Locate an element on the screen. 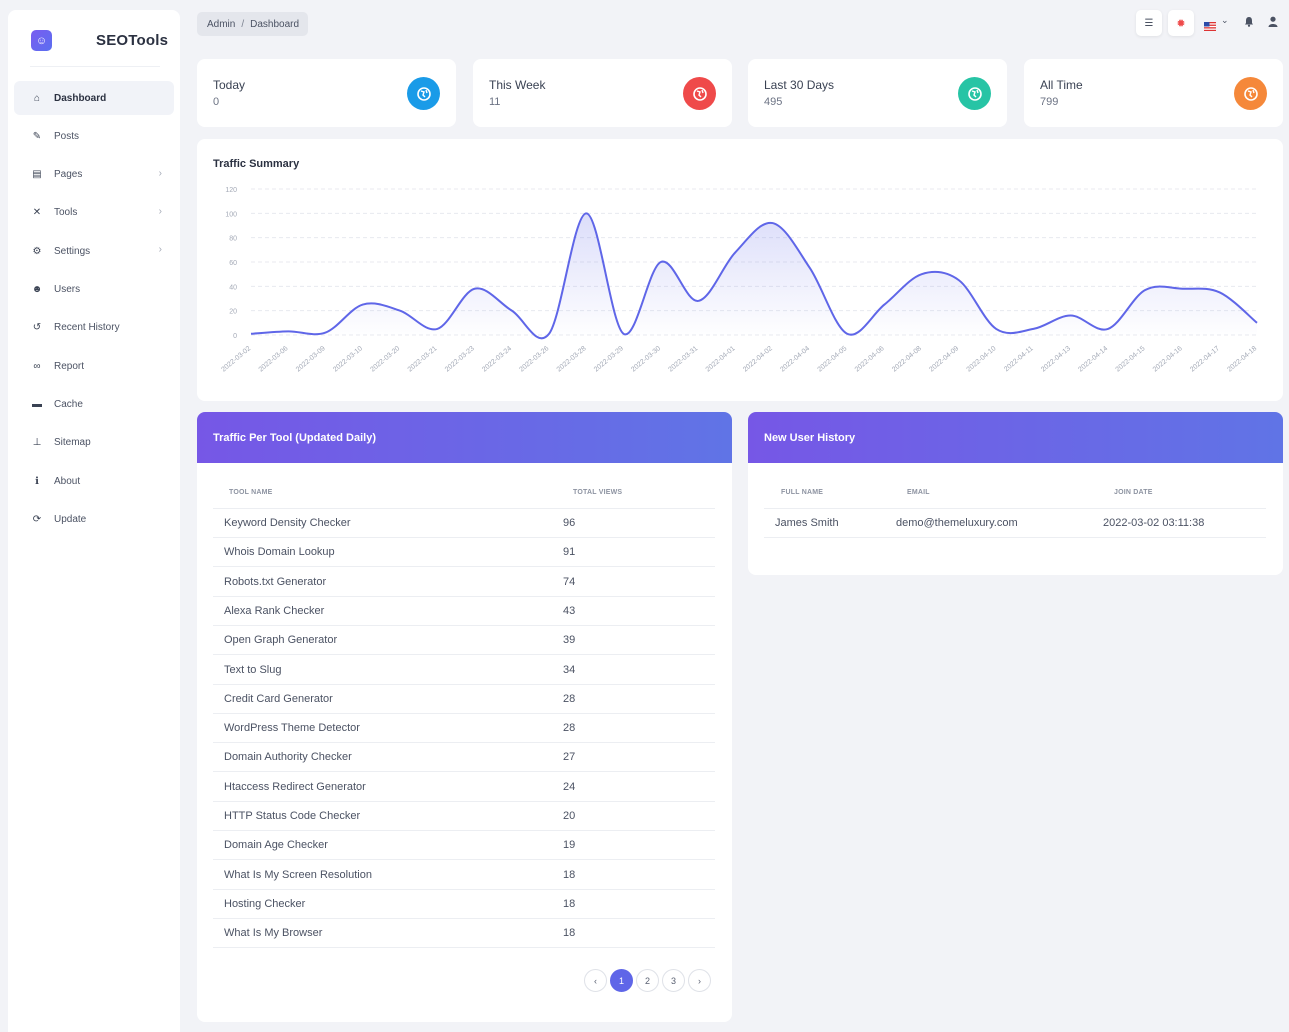  menu-toggle-button: ☰ is located at coordinates (1149, 23).